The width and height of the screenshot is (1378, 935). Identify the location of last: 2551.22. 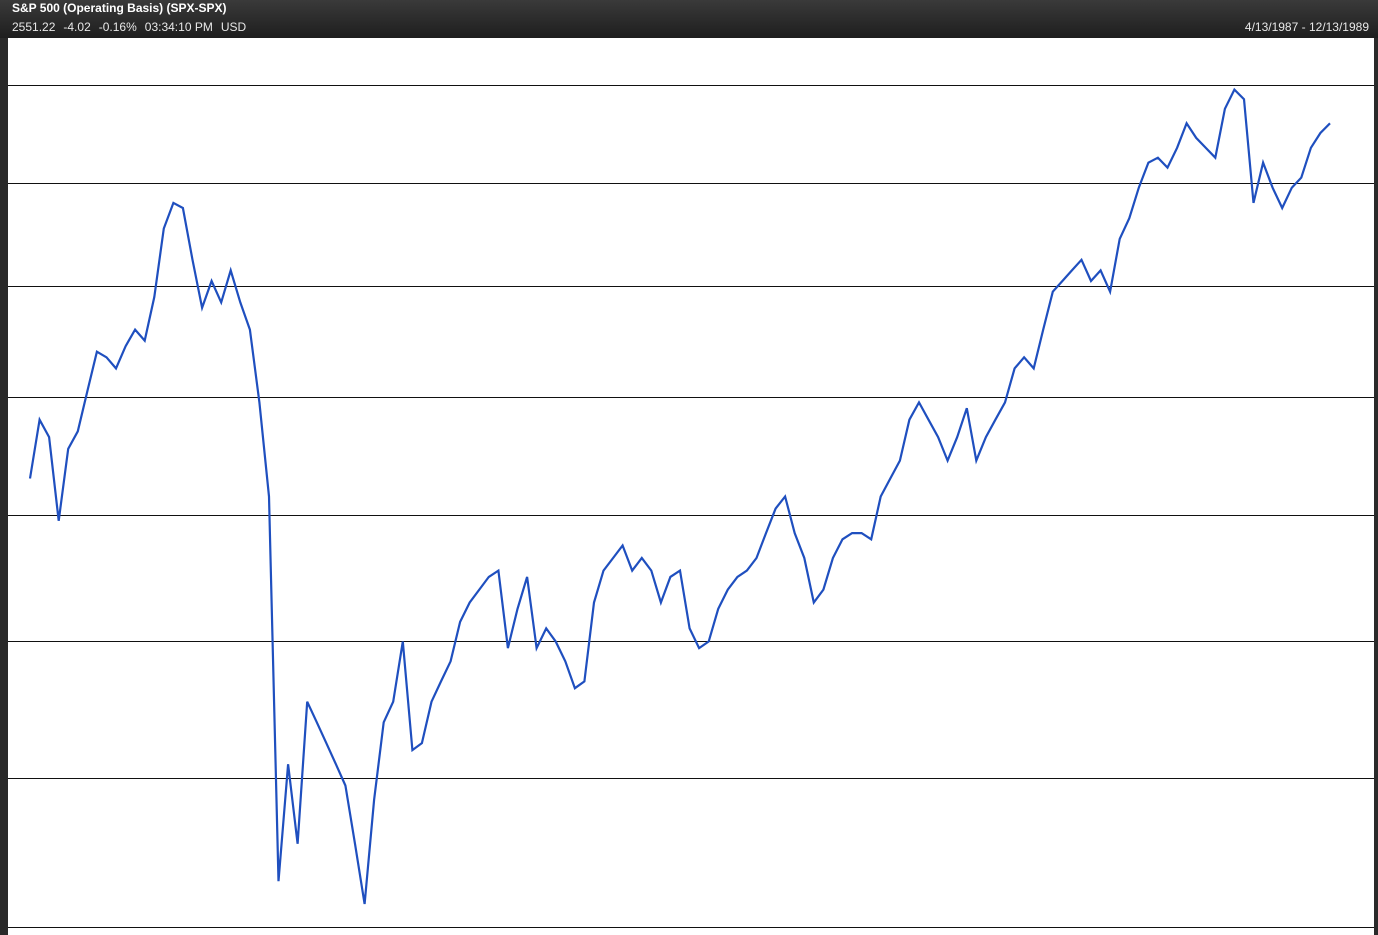
(34, 27).